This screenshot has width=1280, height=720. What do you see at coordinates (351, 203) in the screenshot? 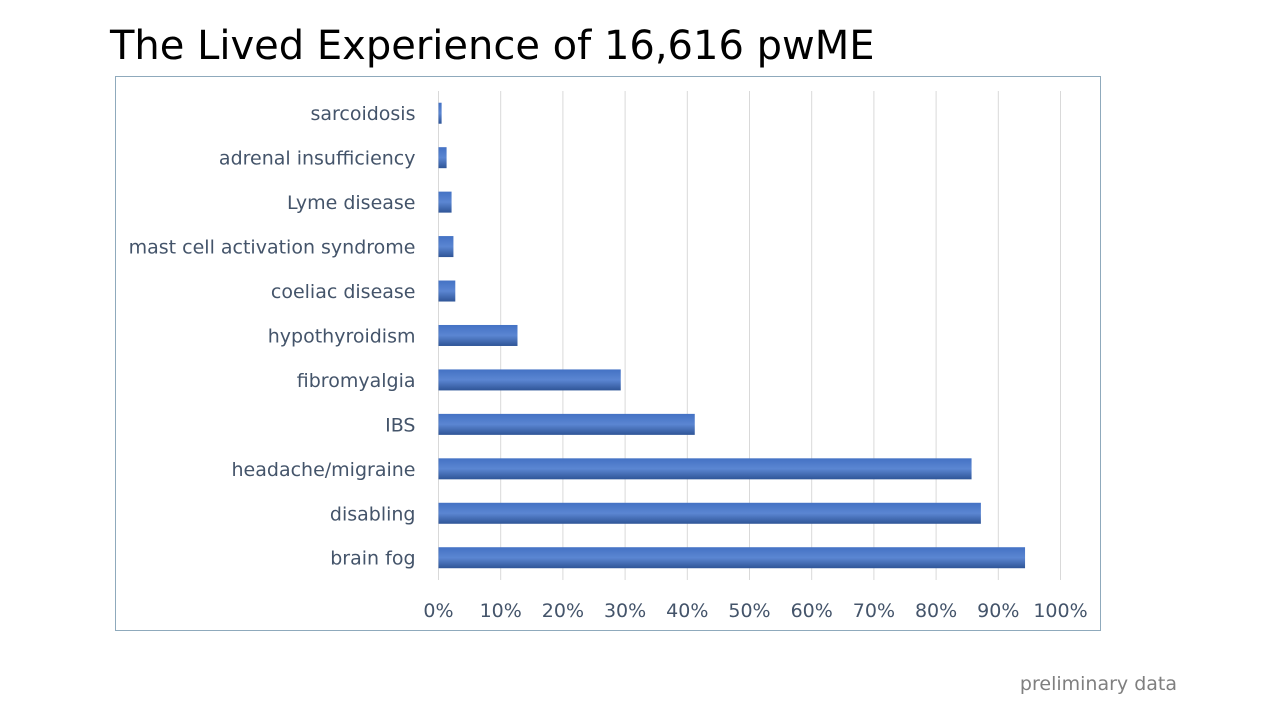
I see `category-label: Lyme disease` at bounding box center [351, 203].